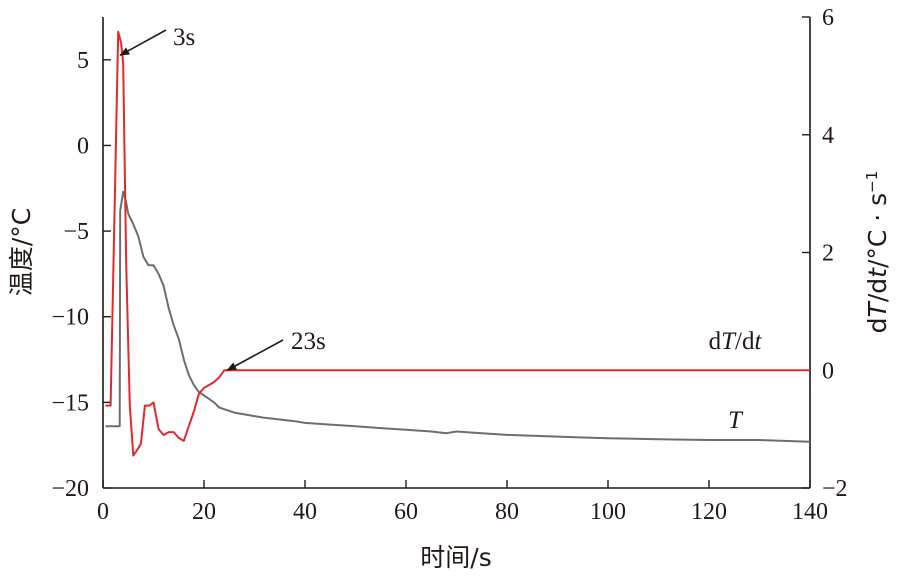 Image resolution: width=897 pixels, height=576 pixels. What do you see at coordinates (83, 146) in the screenshot?
I see `left-y-tick-label: 0` at bounding box center [83, 146].